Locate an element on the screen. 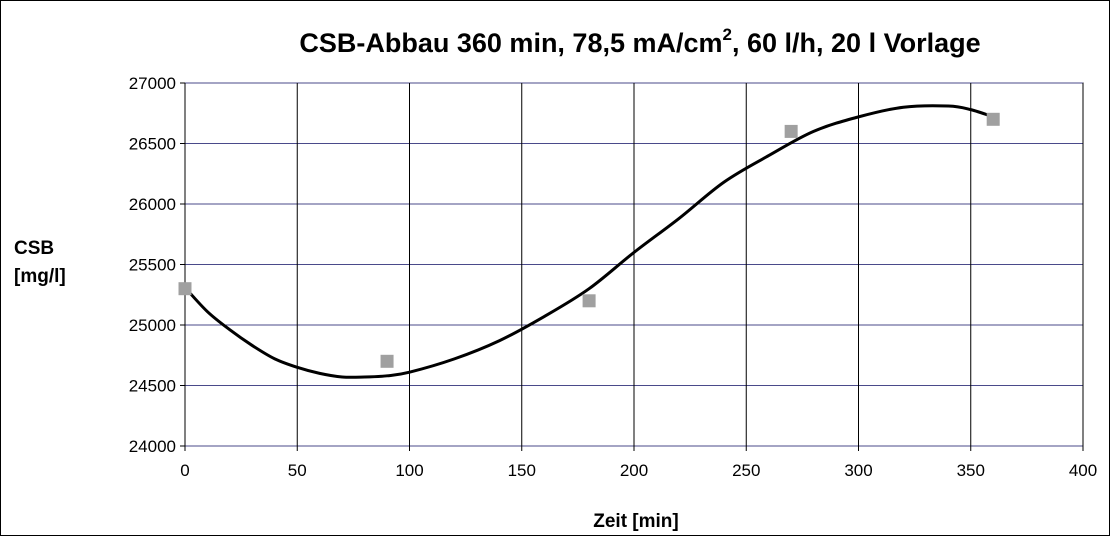 This screenshot has width=1110, height=536. x-tick-label-150: 150 is located at coordinates (522, 470).